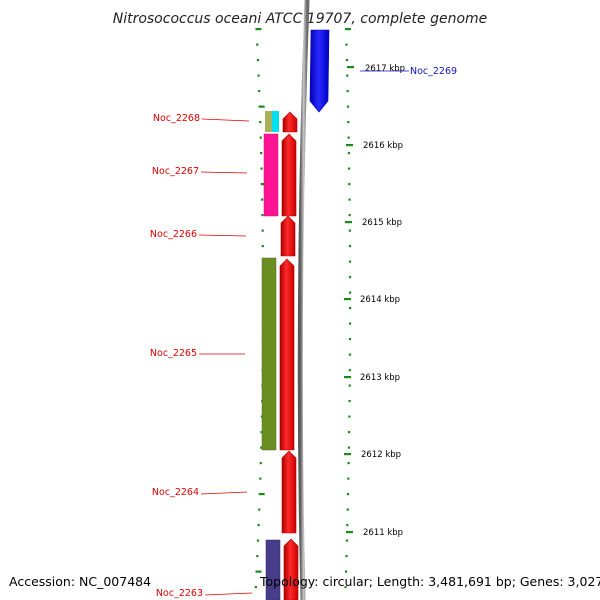 The width and height of the screenshot is (600, 600). I want to click on gene-name: Noc_2268, so click(176, 118).